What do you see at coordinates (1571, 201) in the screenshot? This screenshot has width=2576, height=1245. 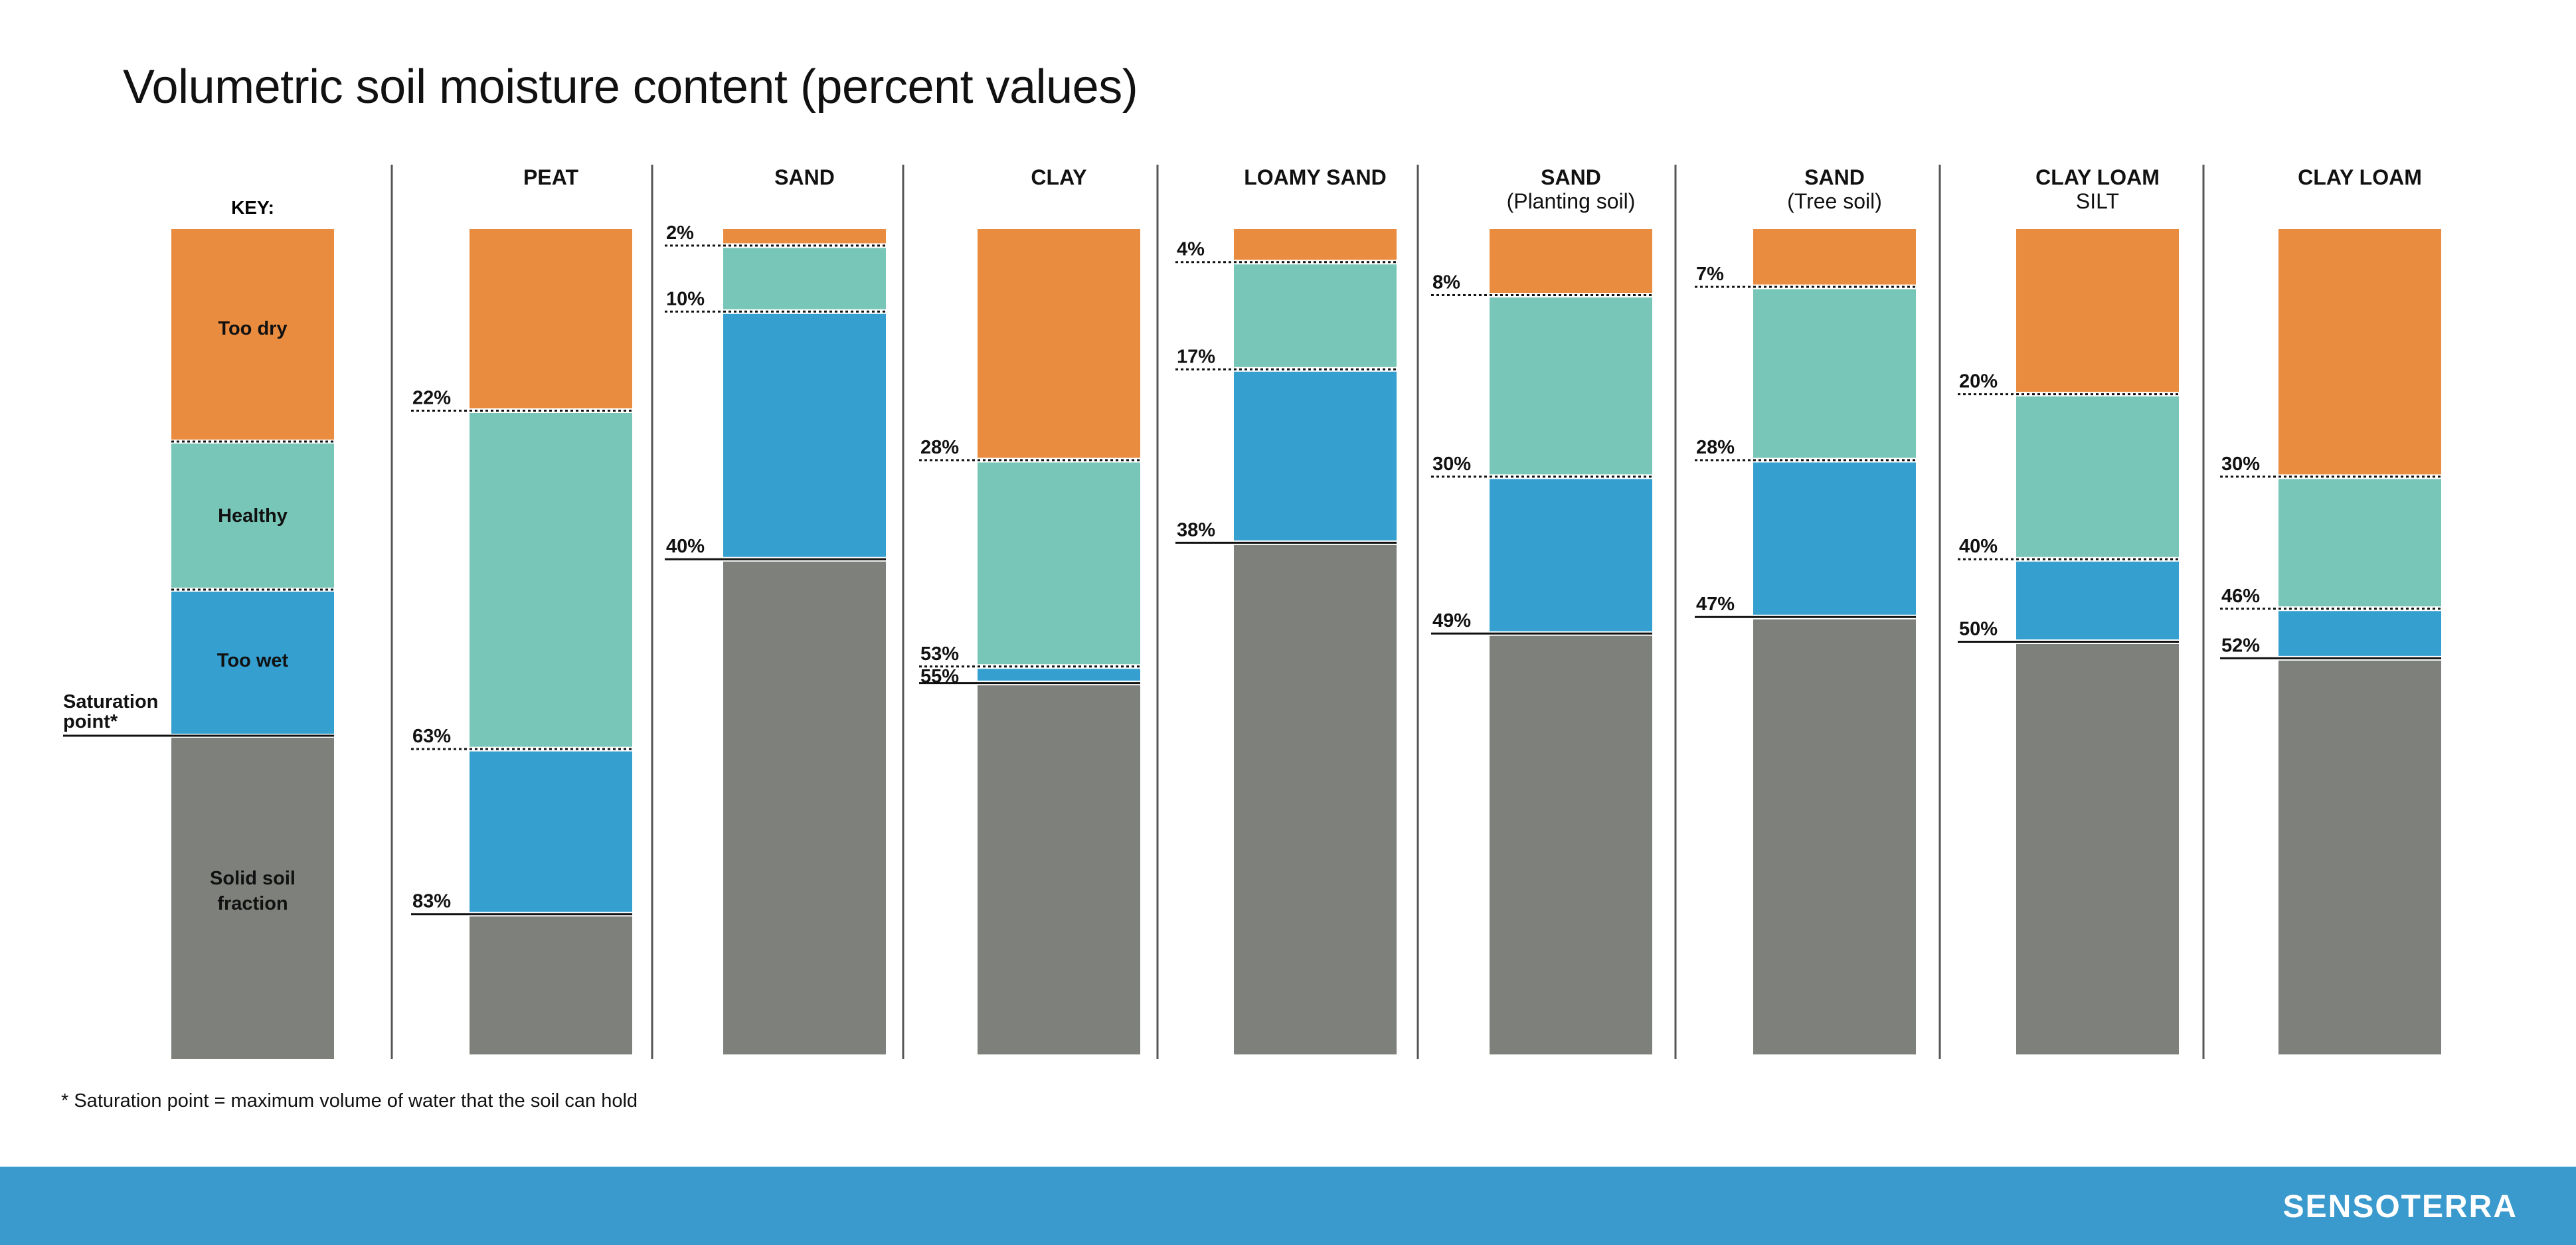 I see `column-title-line: (Planting soil)` at bounding box center [1571, 201].